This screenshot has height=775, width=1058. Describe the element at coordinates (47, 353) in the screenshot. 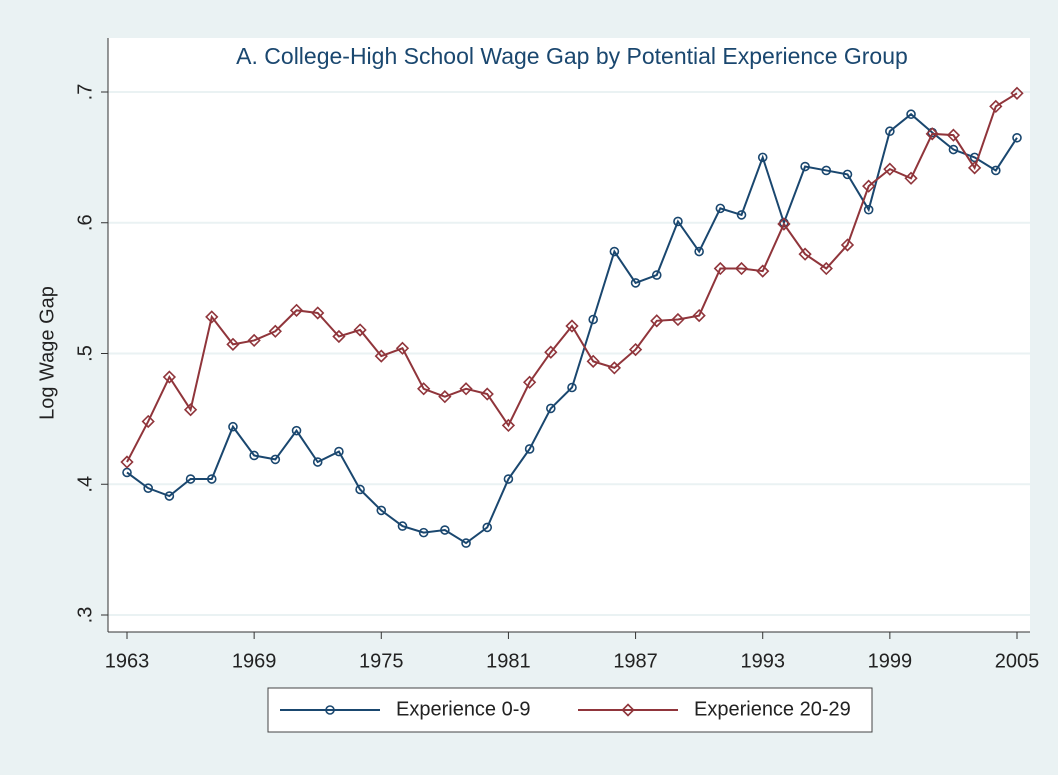

I see `y-axis-title: Log Wage Gap` at that location.